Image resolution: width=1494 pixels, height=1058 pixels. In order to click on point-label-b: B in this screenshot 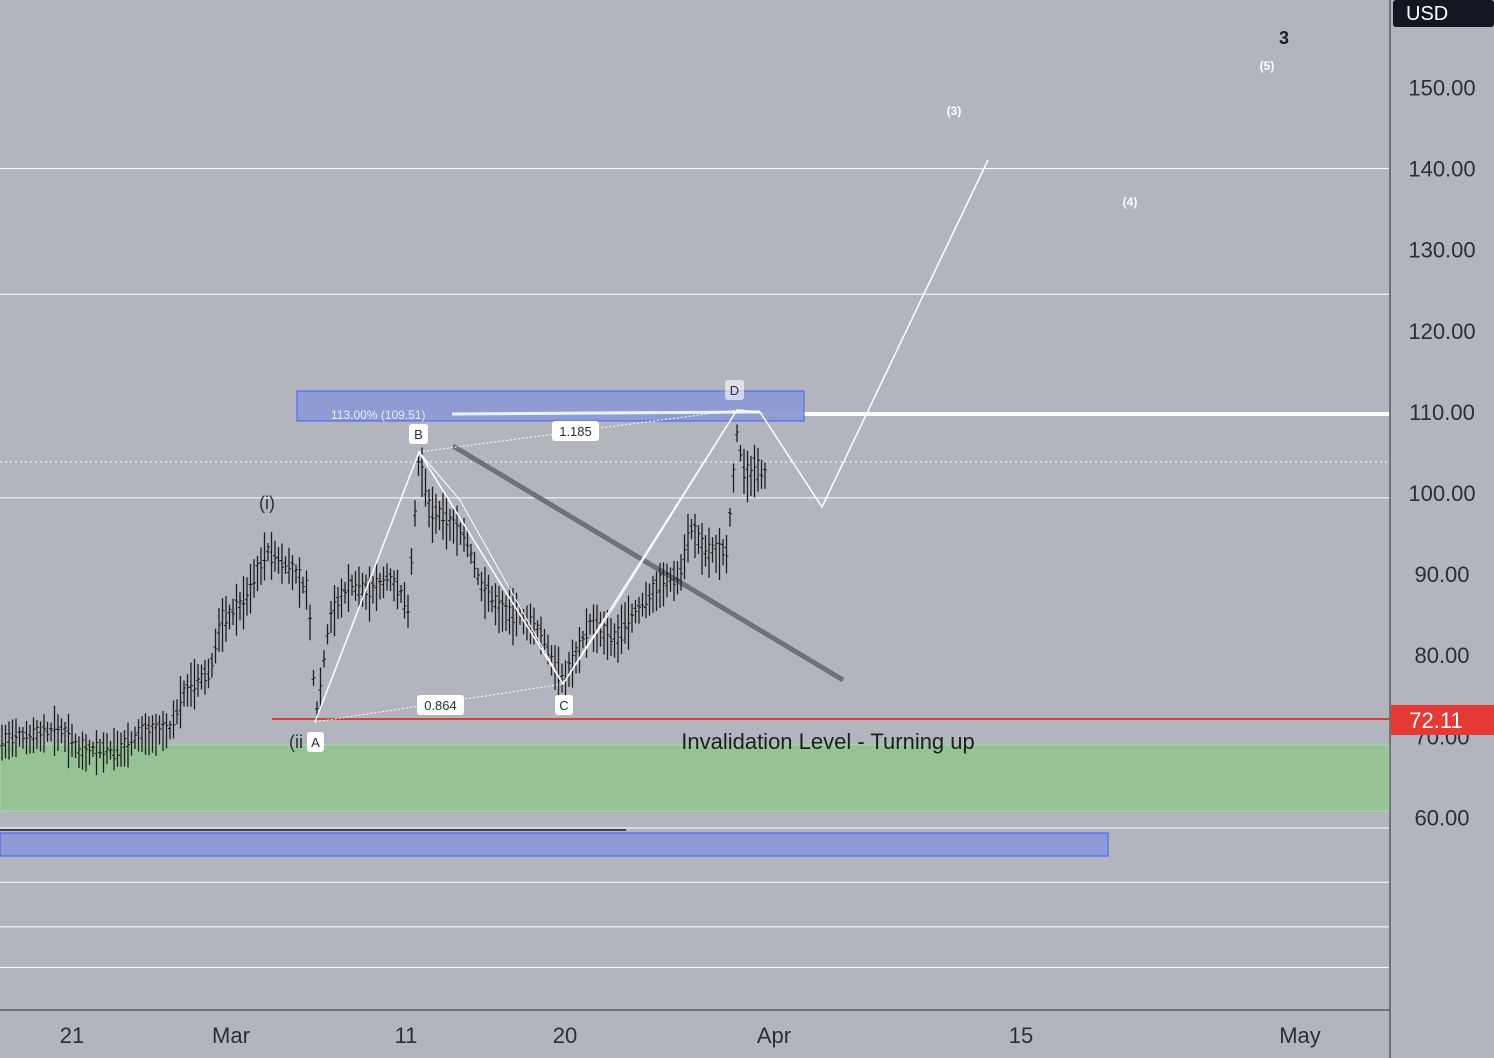, I will do `click(418, 434)`.